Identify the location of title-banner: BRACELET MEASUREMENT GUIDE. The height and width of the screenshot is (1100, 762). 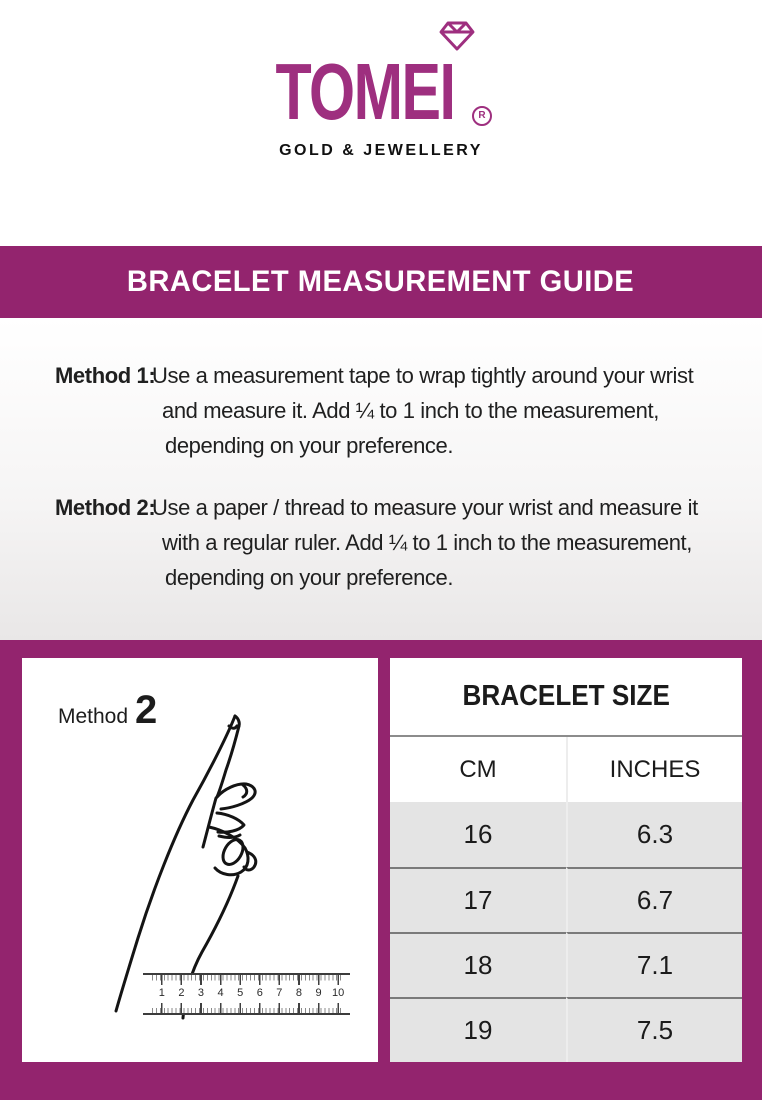
(381, 282).